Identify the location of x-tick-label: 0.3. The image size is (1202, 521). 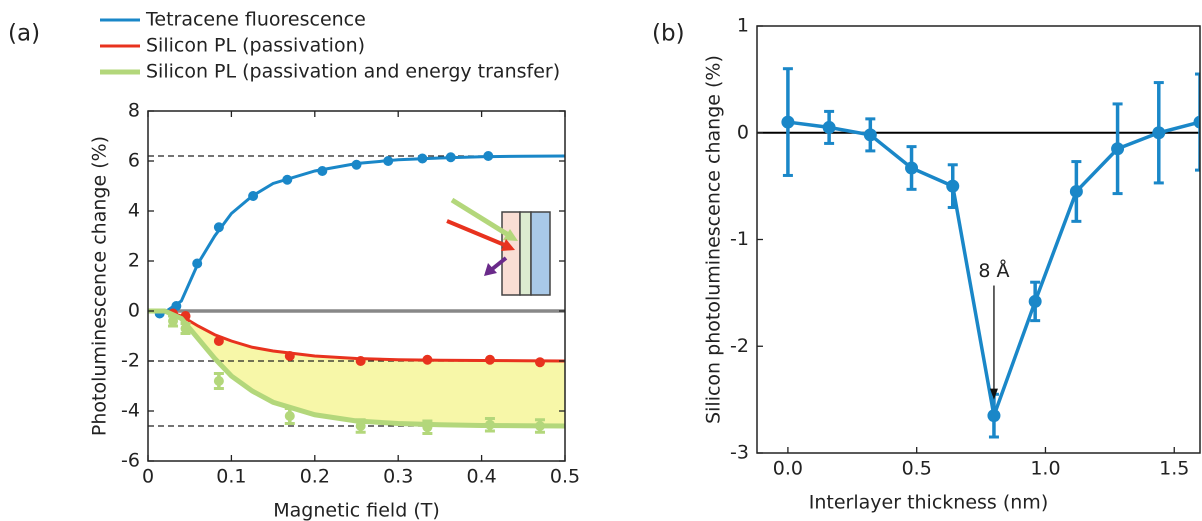
(398, 477).